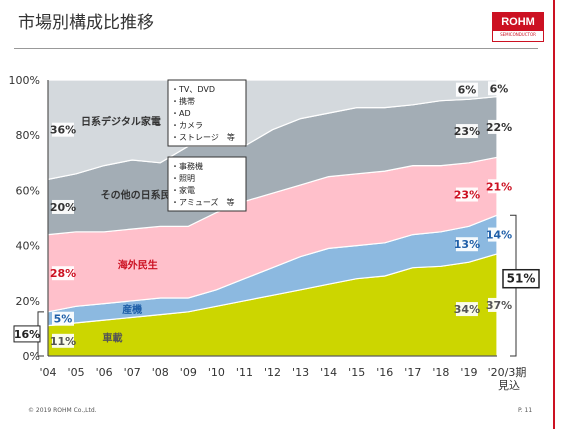 This screenshot has height=429, width=567. What do you see at coordinates (356, 372) in the screenshot?
I see `x-tick-label: '15` at bounding box center [356, 372].